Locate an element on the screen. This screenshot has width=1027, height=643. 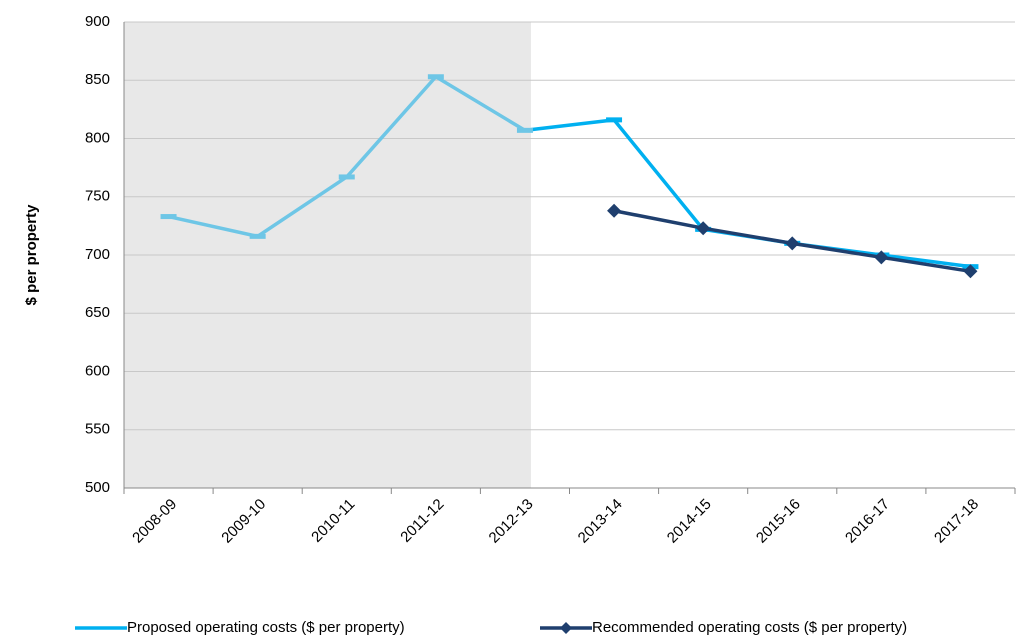
x-tick-label: 2015-16 is located at coordinates (778, 521).